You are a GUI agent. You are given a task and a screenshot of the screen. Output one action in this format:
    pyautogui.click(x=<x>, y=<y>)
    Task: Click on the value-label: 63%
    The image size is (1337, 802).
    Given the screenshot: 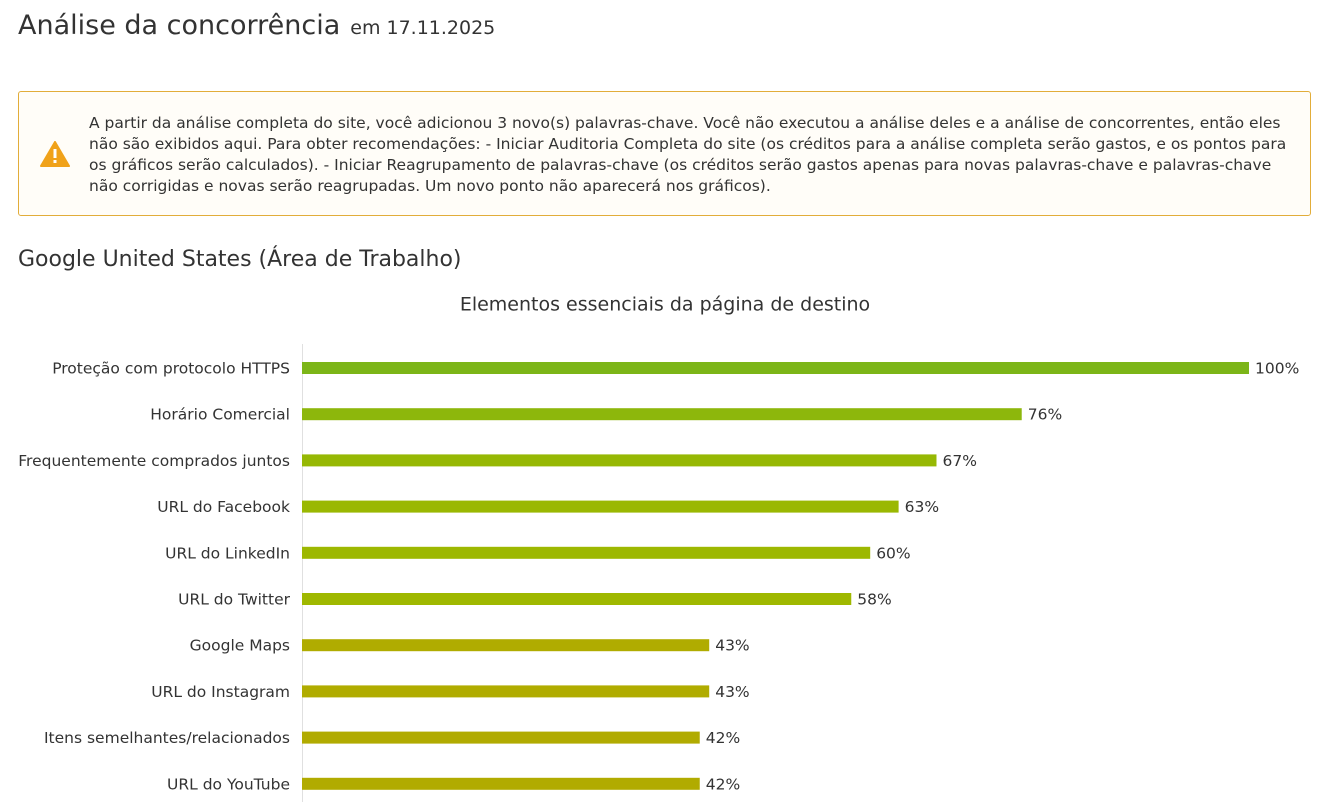 What is the action you would take?
    pyautogui.click(x=922, y=507)
    